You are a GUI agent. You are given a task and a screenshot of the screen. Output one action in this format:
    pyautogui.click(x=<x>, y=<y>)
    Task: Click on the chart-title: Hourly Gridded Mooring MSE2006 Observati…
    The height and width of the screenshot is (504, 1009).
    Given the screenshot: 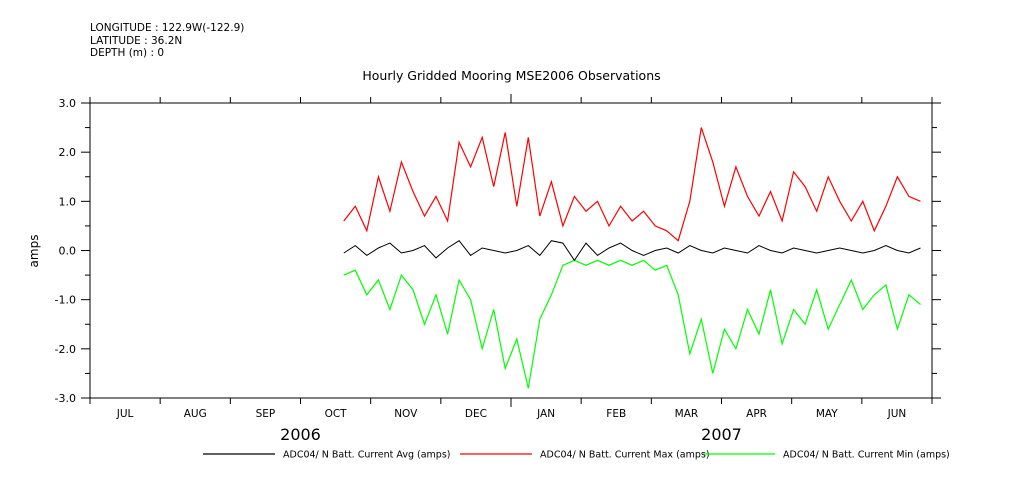 What is the action you would take?
    pyautogui.click(x=511, y=75)
    